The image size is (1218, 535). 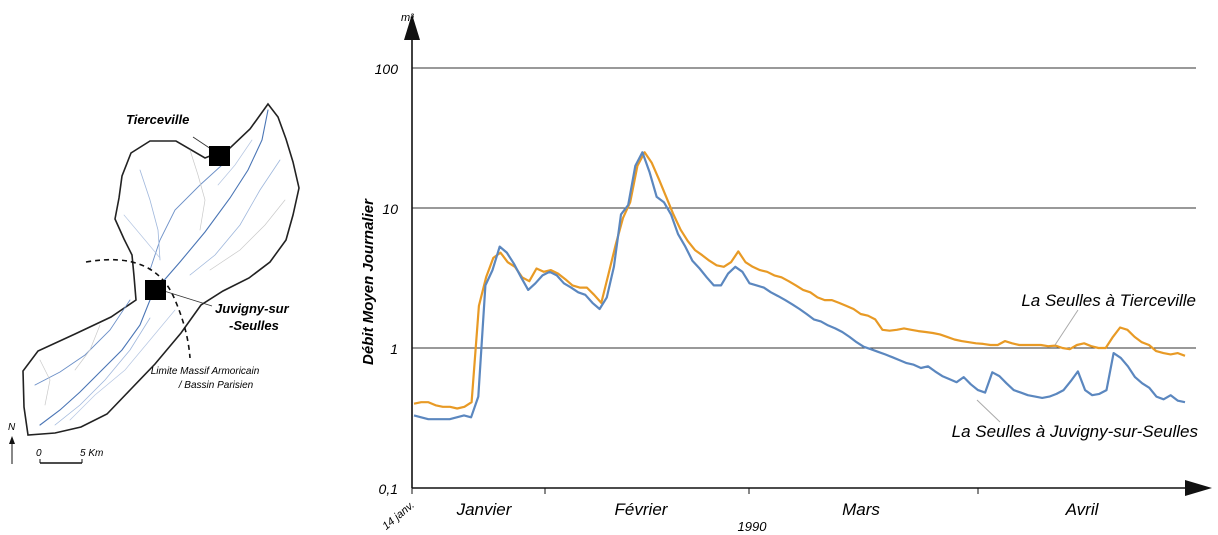 What do you see at coordinates (12, 427) in the screenshot?
I see `north-label: N` at bounding box center [12, 427].